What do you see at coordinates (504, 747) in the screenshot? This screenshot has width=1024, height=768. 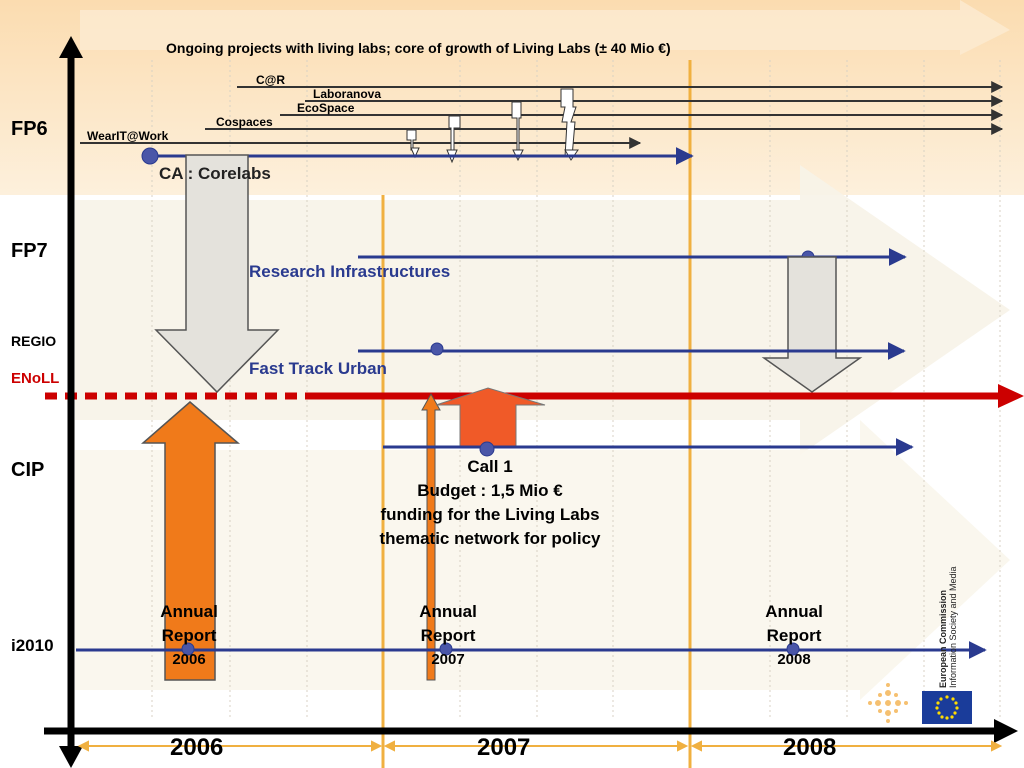 I see `year-2007: 2007` at bounding box center [504, 747].